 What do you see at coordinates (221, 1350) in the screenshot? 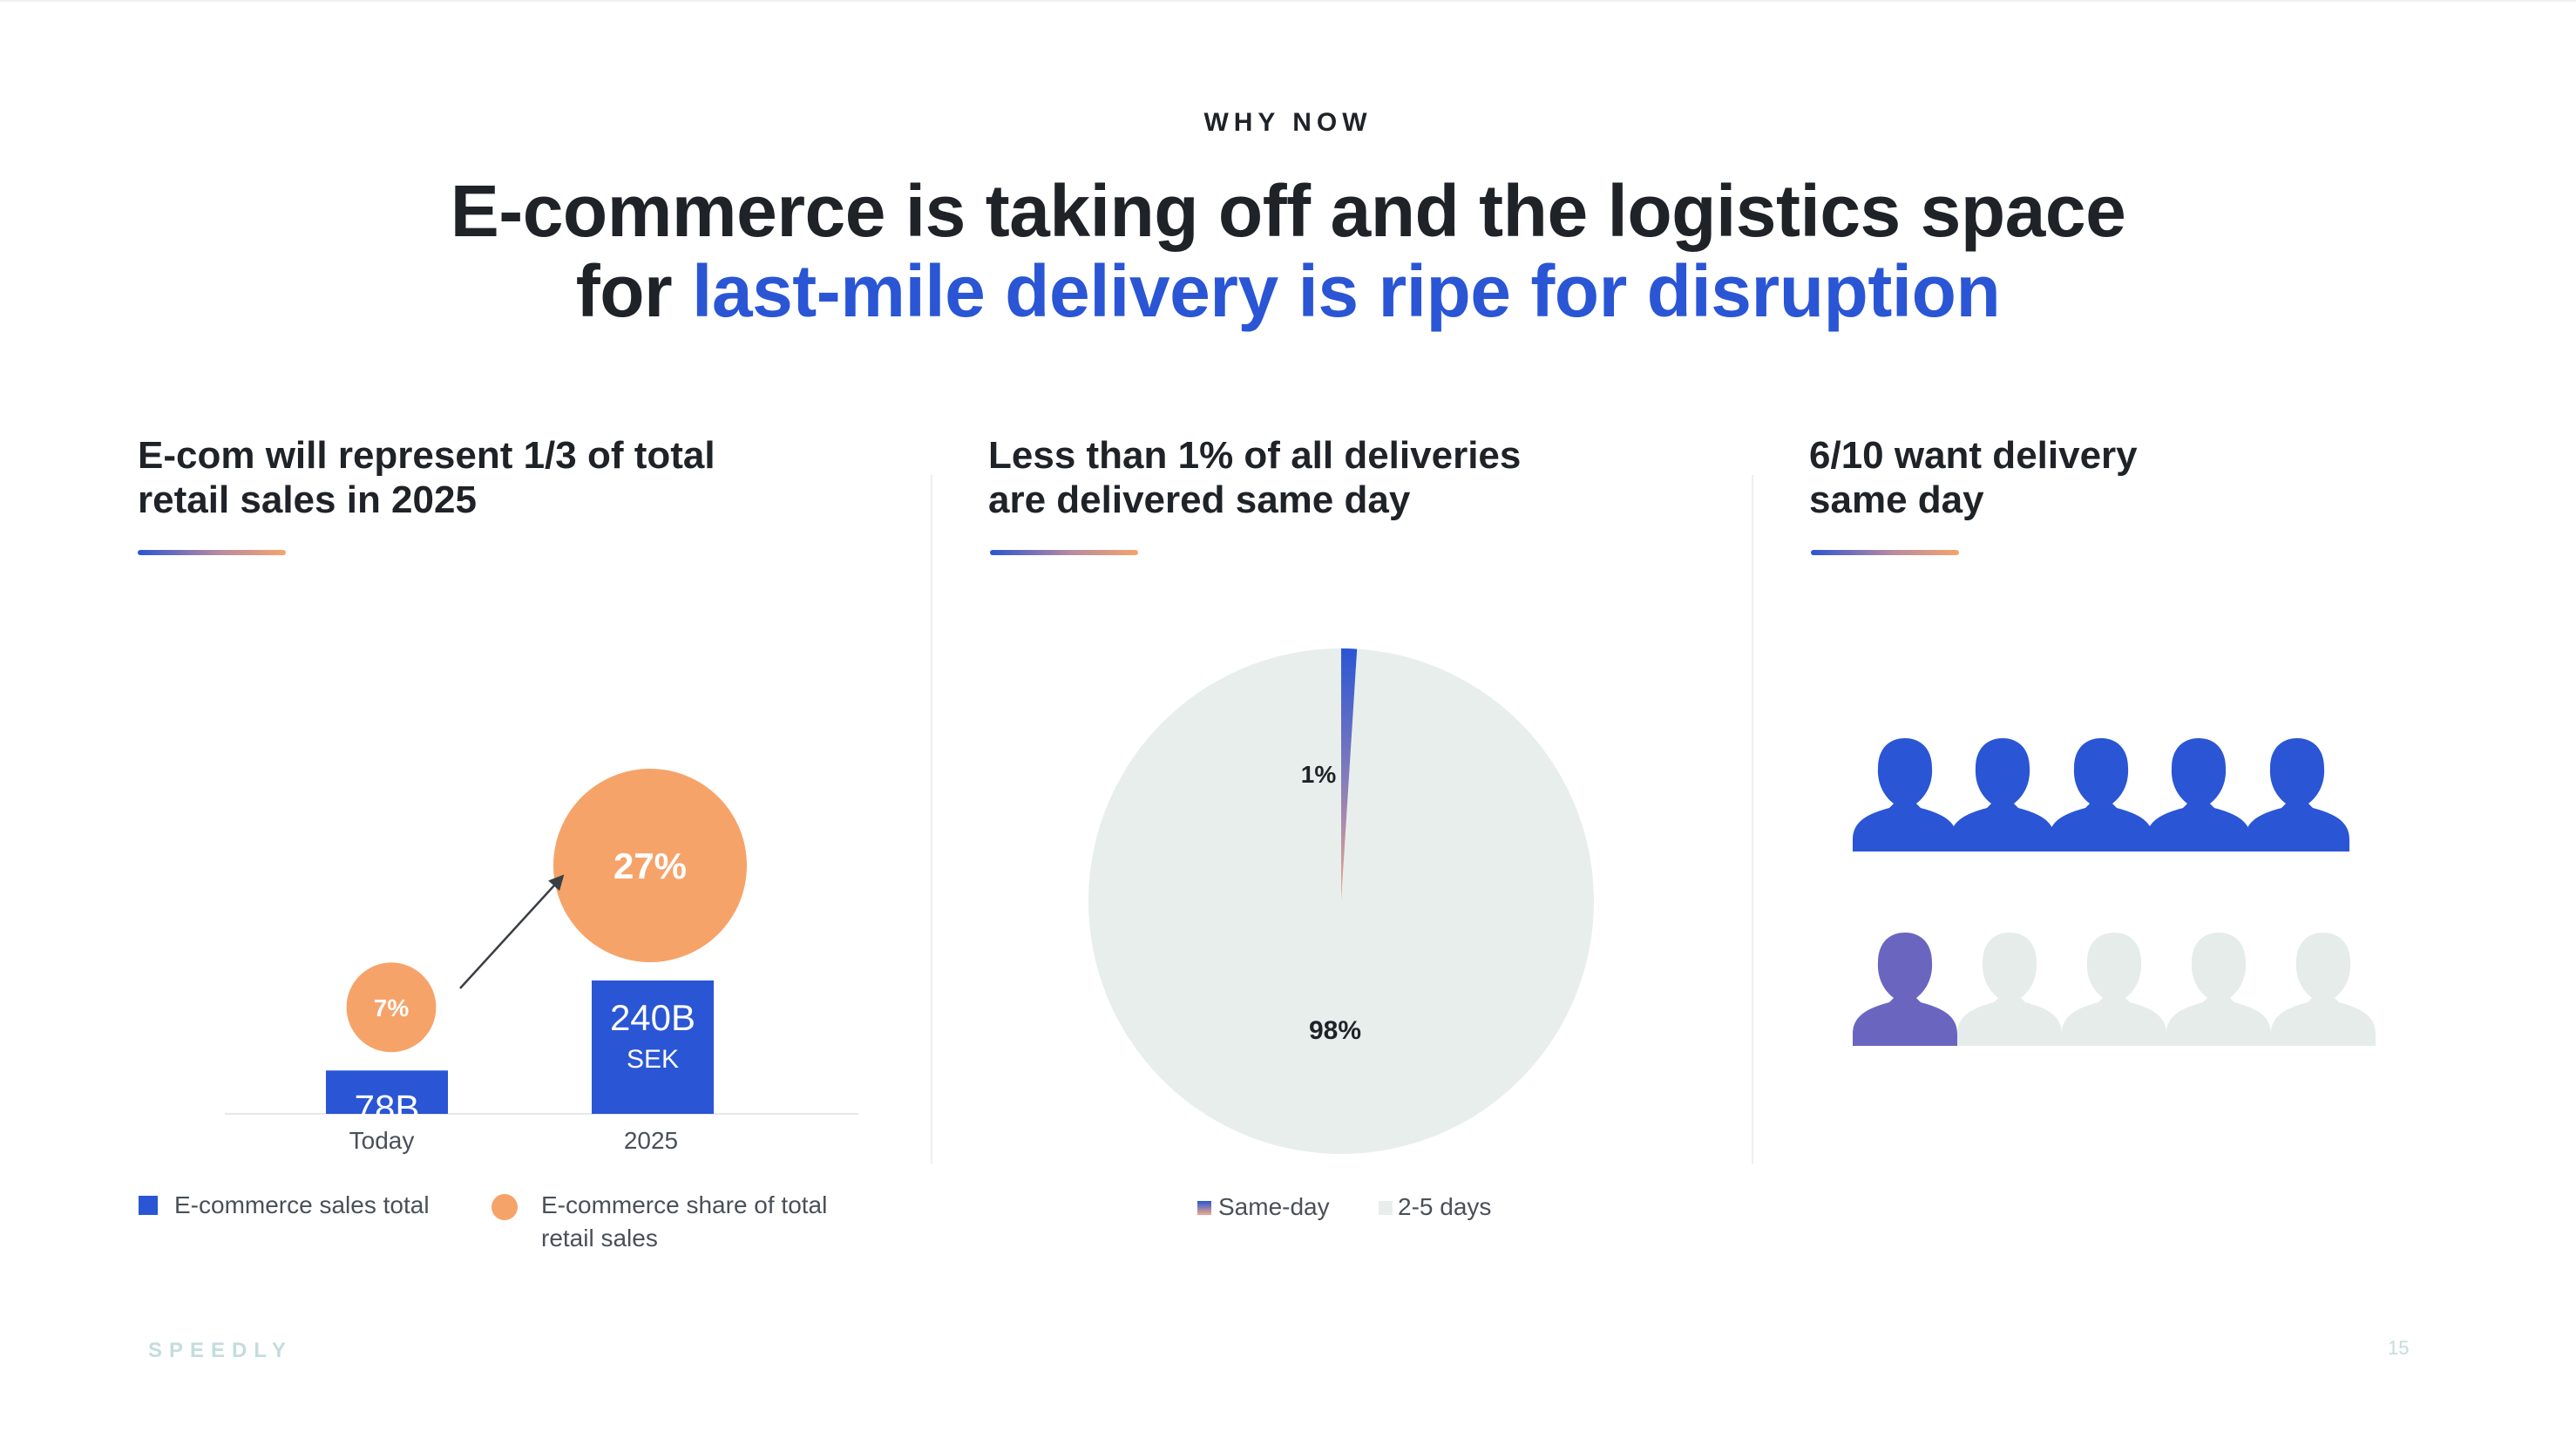
I see `brand-logo-text: SPEEDLY` at bounding box center [221, 1350].